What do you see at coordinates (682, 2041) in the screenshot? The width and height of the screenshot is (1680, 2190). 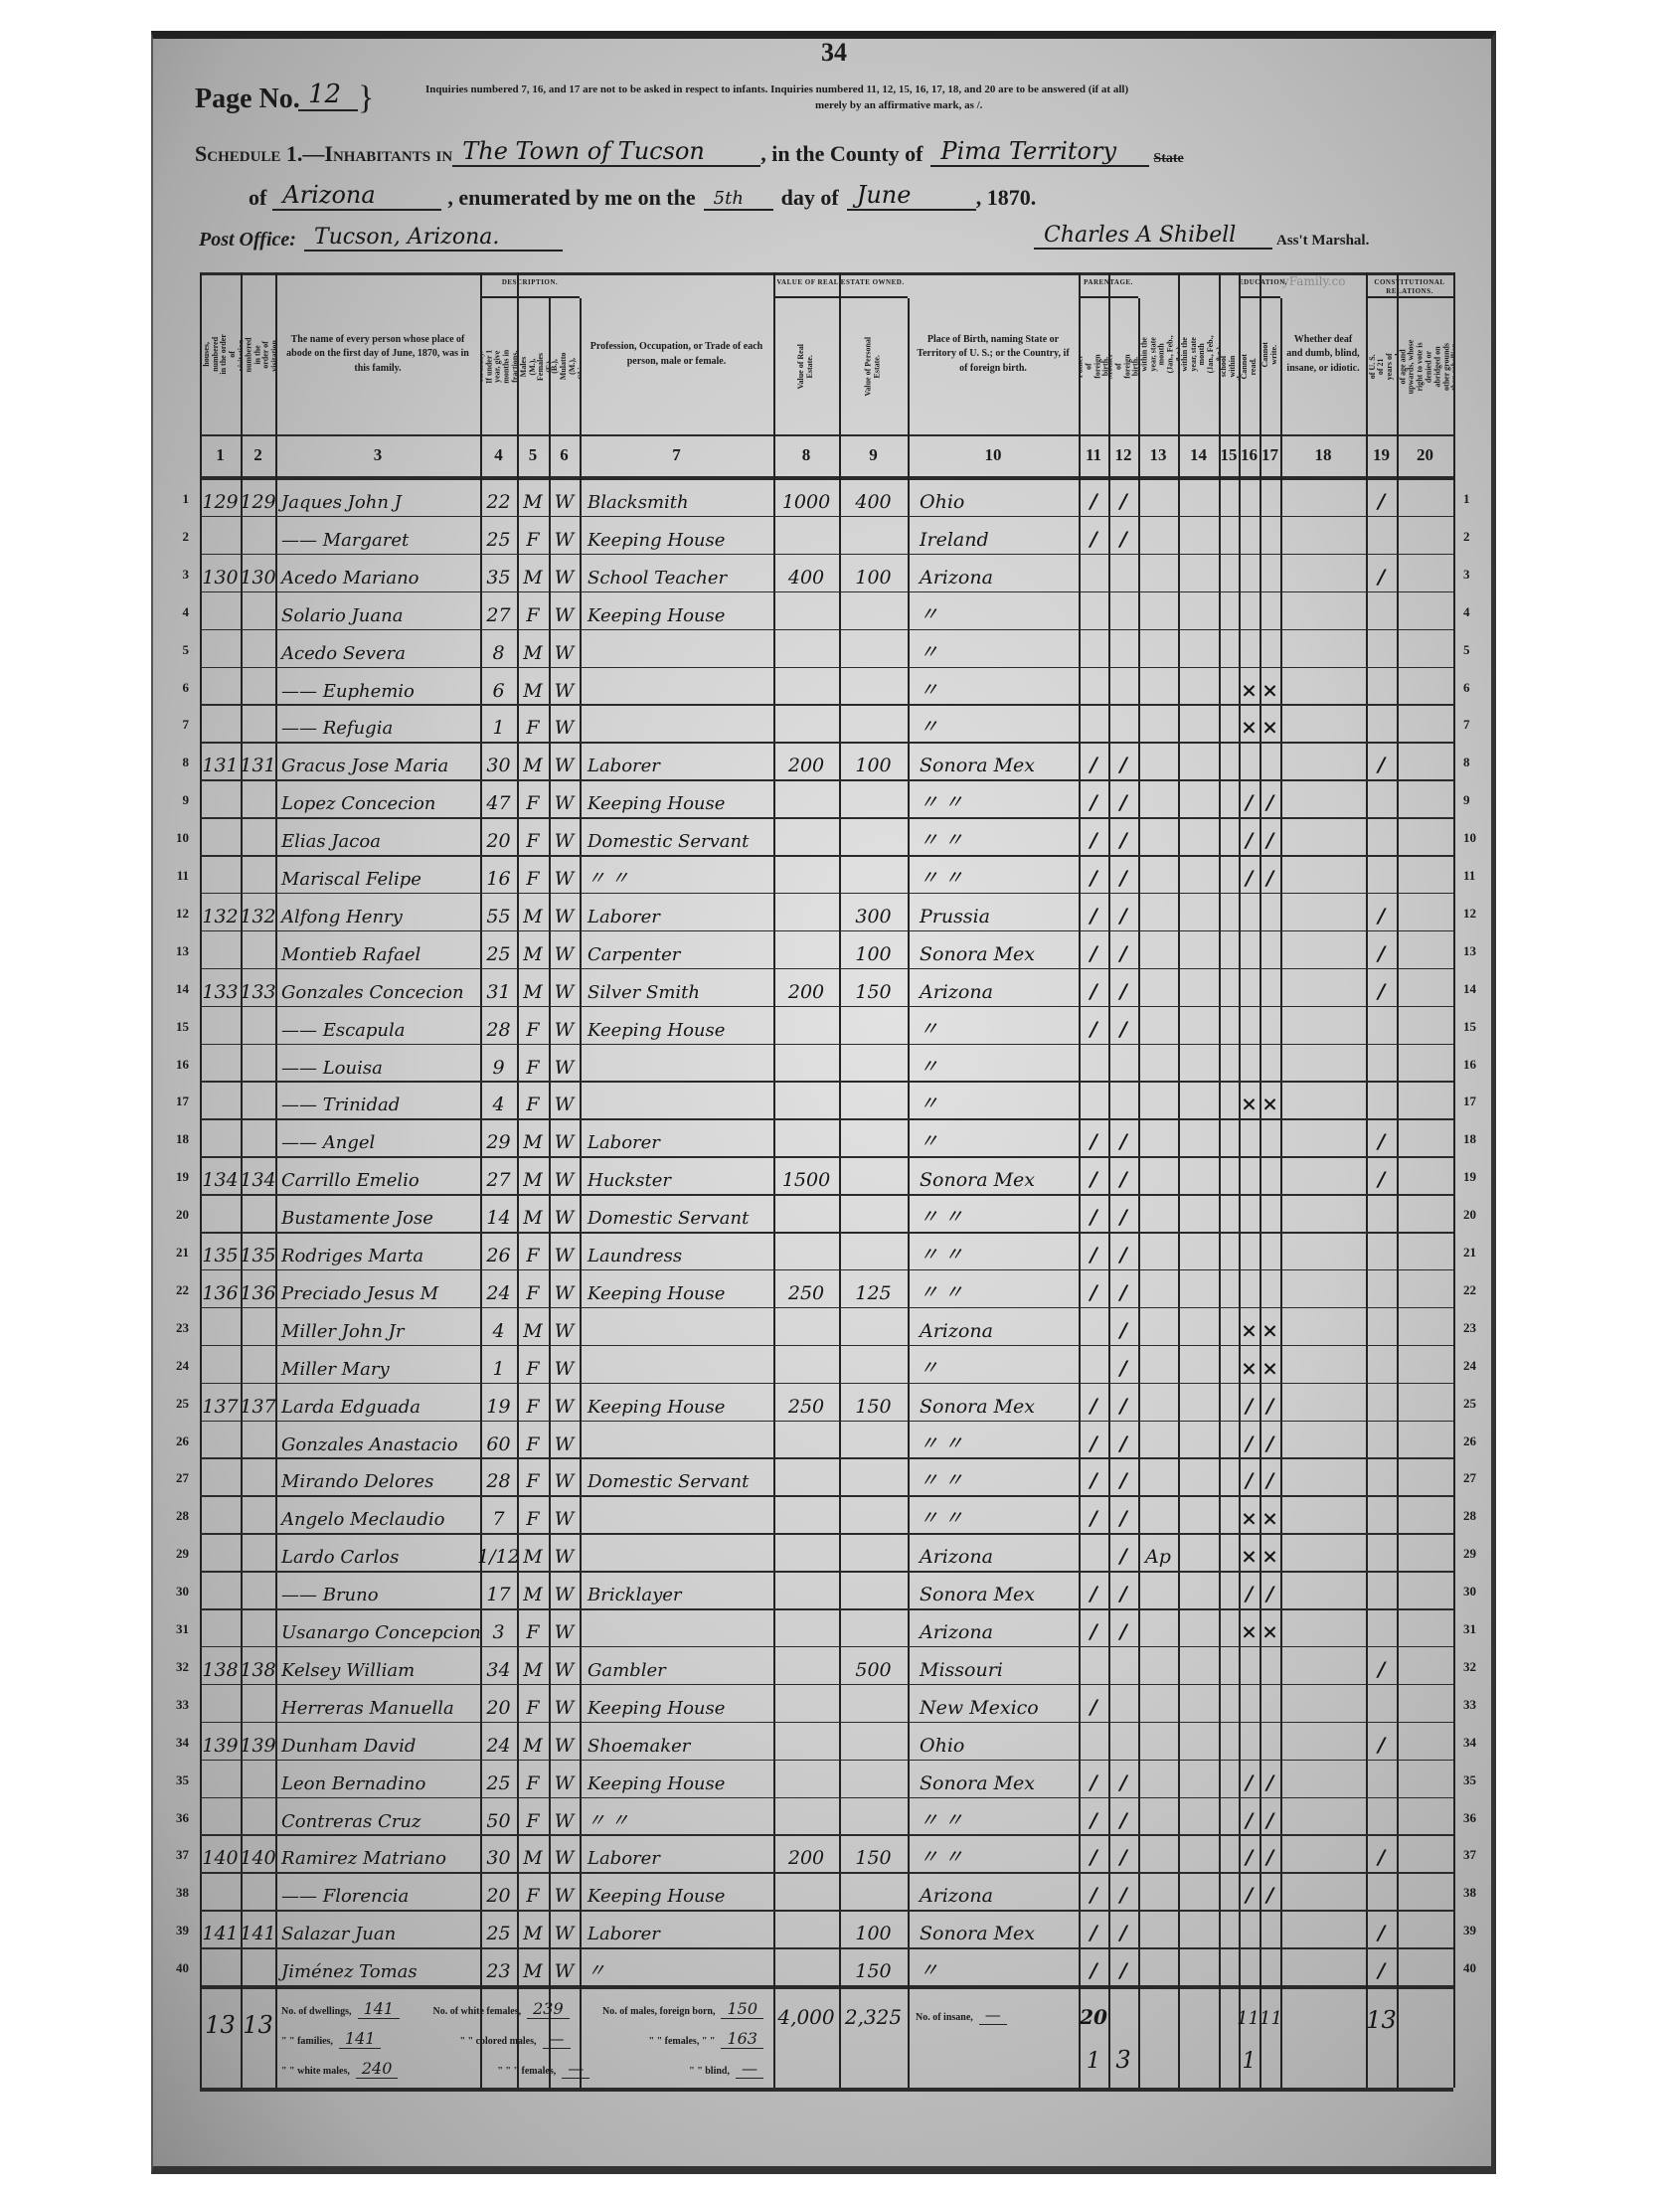 I see `summary-label: " " females, " "` at bounding box center [682, 2041].